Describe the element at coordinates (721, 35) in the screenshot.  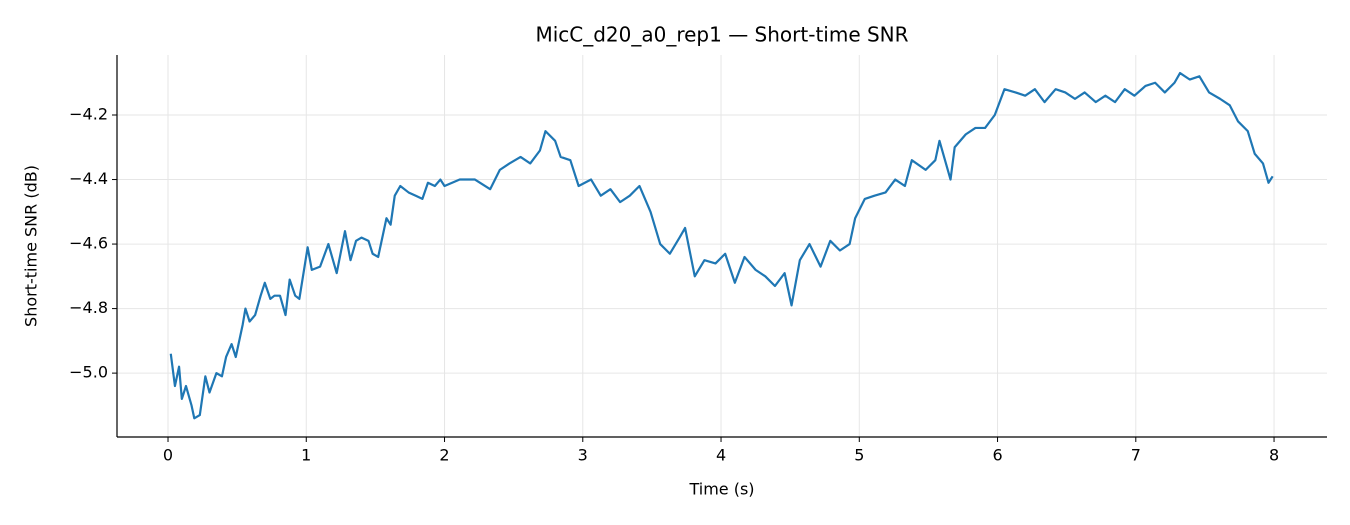
I see `chart-title: MicC_d20_a0_rep1 — Short-time SNR` at that location.